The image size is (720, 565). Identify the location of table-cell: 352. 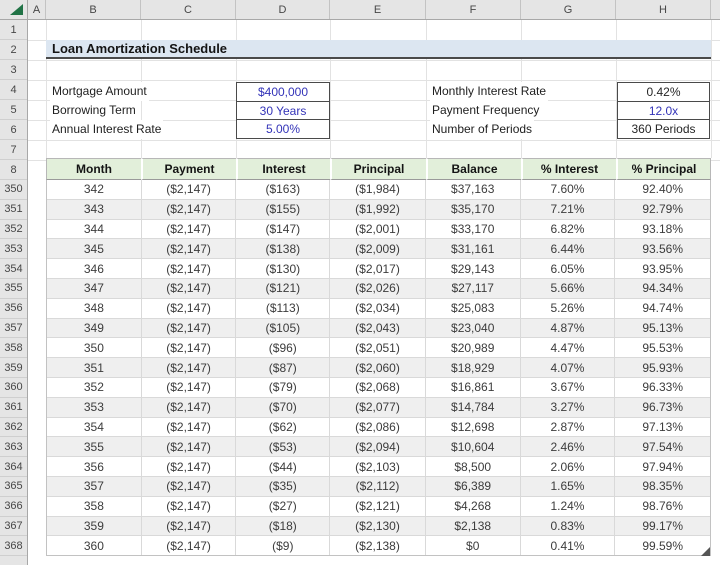
(94, 387).